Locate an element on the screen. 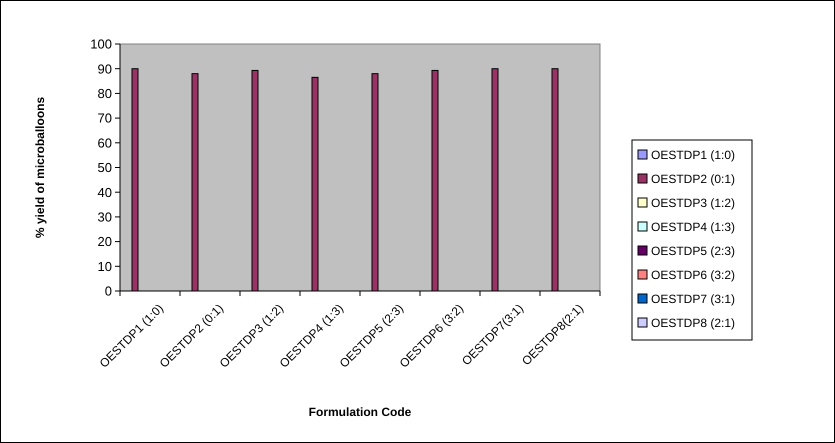 This screenshot has width=835, height=443. legend-label: OESTDP4 (1:3) is located at coordinates (693, 227).